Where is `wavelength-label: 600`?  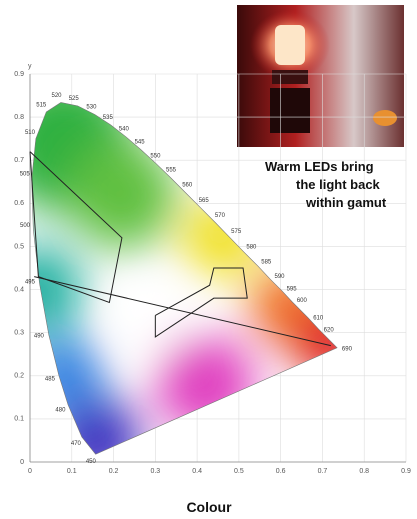
wavelength-label: 600 is located at coordinates (302, 301).